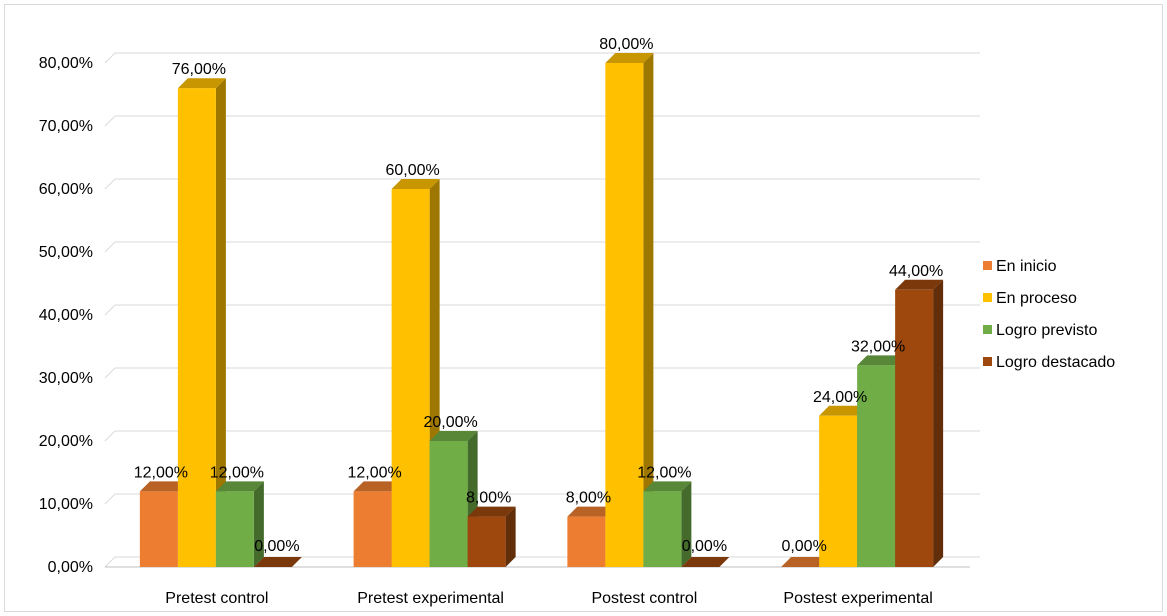 This screenshot has height=616, width=1167. What do you see at coordinates (857, 598) in the screenshot?
I see `x-tick-label: Postest experimental` at bounding box center [857, 598].